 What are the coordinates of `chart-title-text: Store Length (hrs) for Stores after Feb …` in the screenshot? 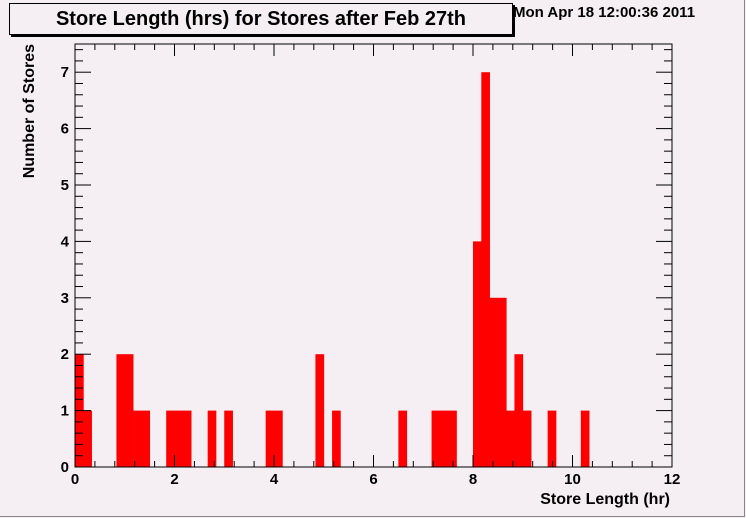 It's located at (261, 18).